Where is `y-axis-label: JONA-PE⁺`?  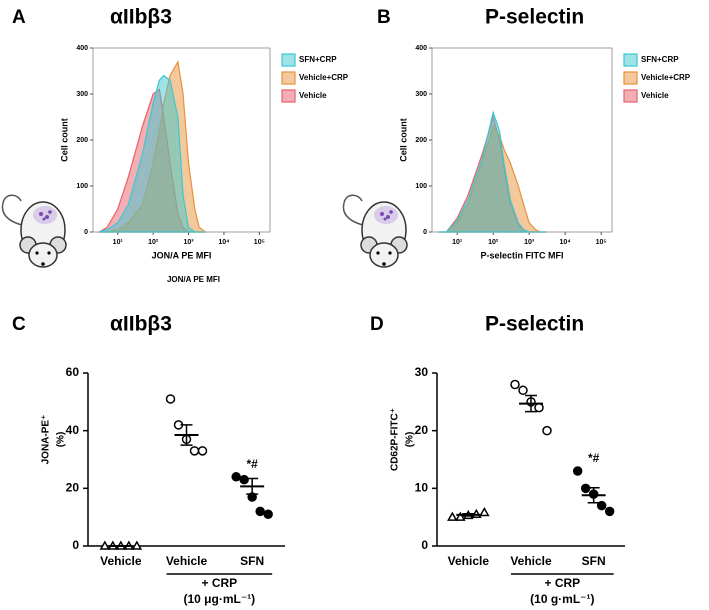
y-axis-label: JONA-PE⁺ is located at coordinates (46, 440).